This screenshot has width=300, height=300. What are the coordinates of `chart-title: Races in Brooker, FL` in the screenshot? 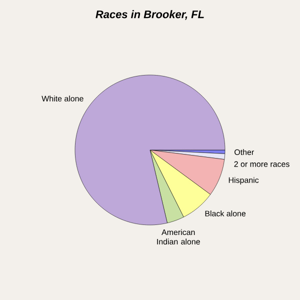 It's located at (150, 15).